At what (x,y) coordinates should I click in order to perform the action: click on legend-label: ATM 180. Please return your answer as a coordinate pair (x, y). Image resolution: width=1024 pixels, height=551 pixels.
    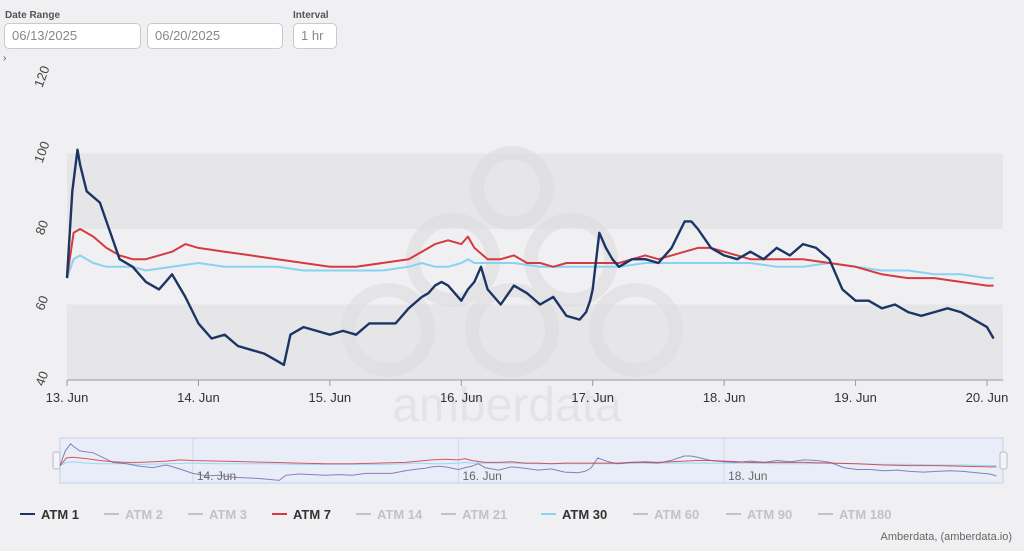
    Looking at the image, I should click on (865, 514).